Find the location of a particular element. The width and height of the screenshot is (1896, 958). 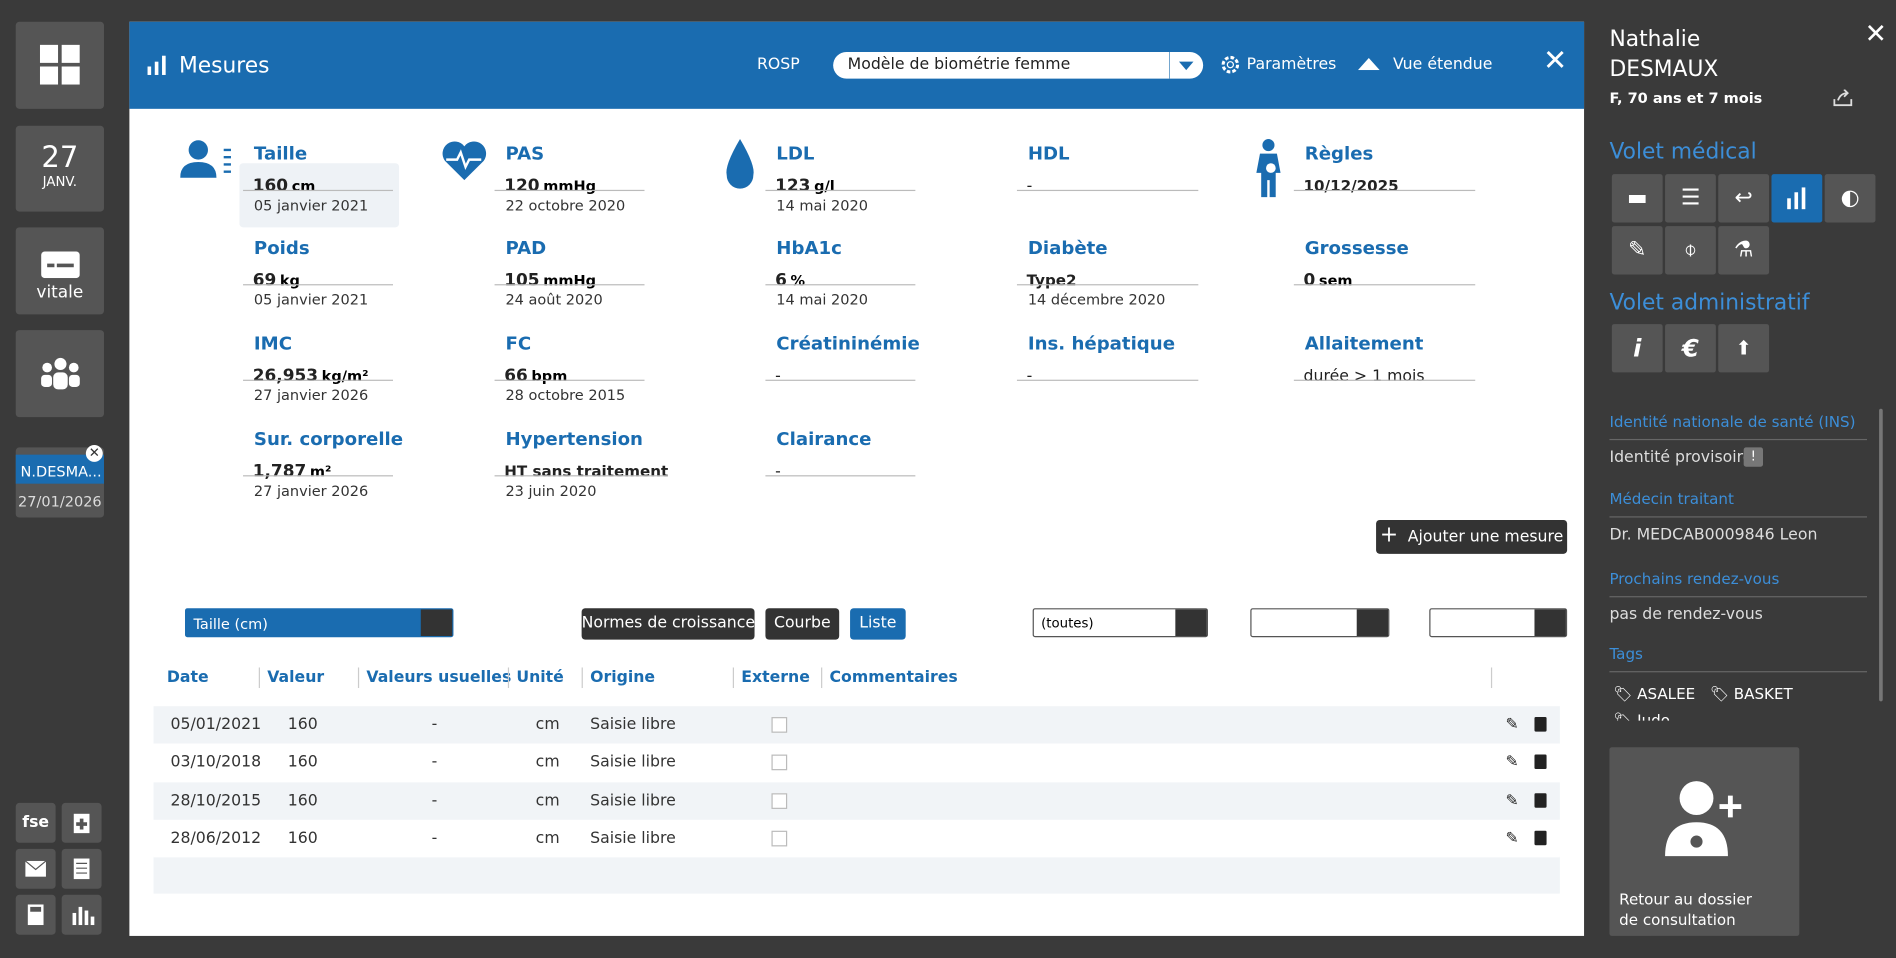

card-icon is located at coordinates (60, 265).